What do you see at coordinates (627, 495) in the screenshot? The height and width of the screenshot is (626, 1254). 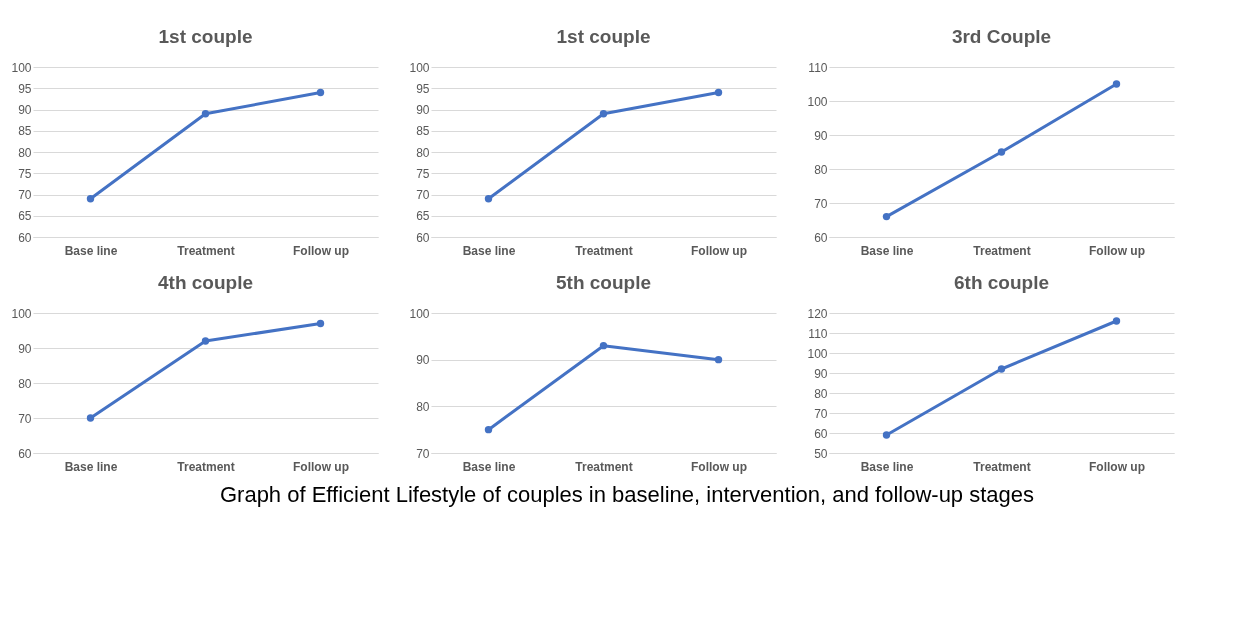 I see `text: Graph of Efficient Lifestyle of couples in baseline, intervention, and follow-up stages` at bounding box center [627, 495].